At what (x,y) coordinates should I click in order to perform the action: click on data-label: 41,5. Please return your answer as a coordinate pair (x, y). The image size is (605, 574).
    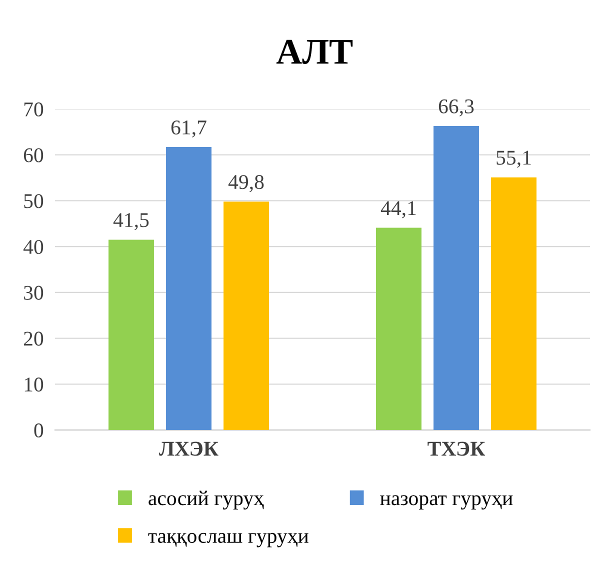
    Looking at the image, I should click on (131, 221).